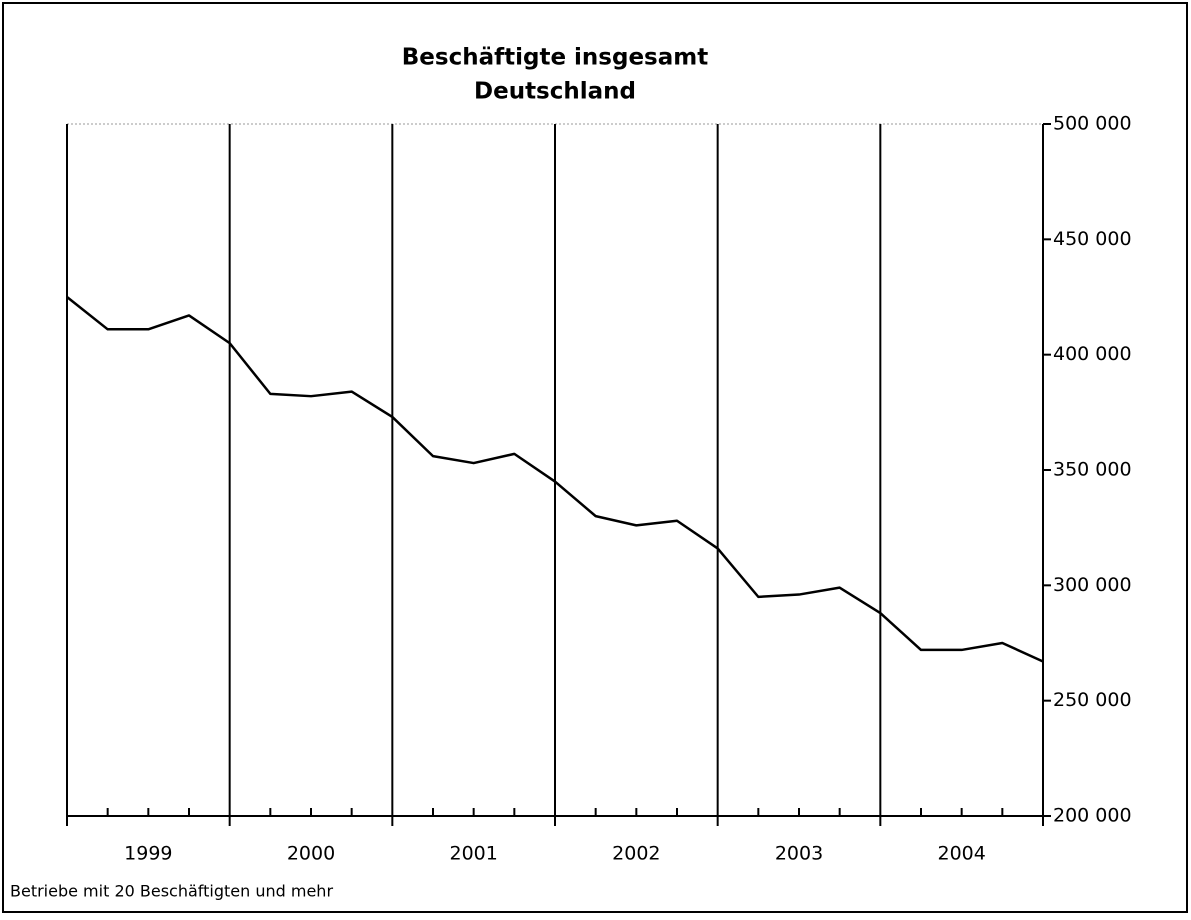 This screenshot has height=920, width=1191. I want to click on y-tick-label: 450 000, so click(1092, 239).